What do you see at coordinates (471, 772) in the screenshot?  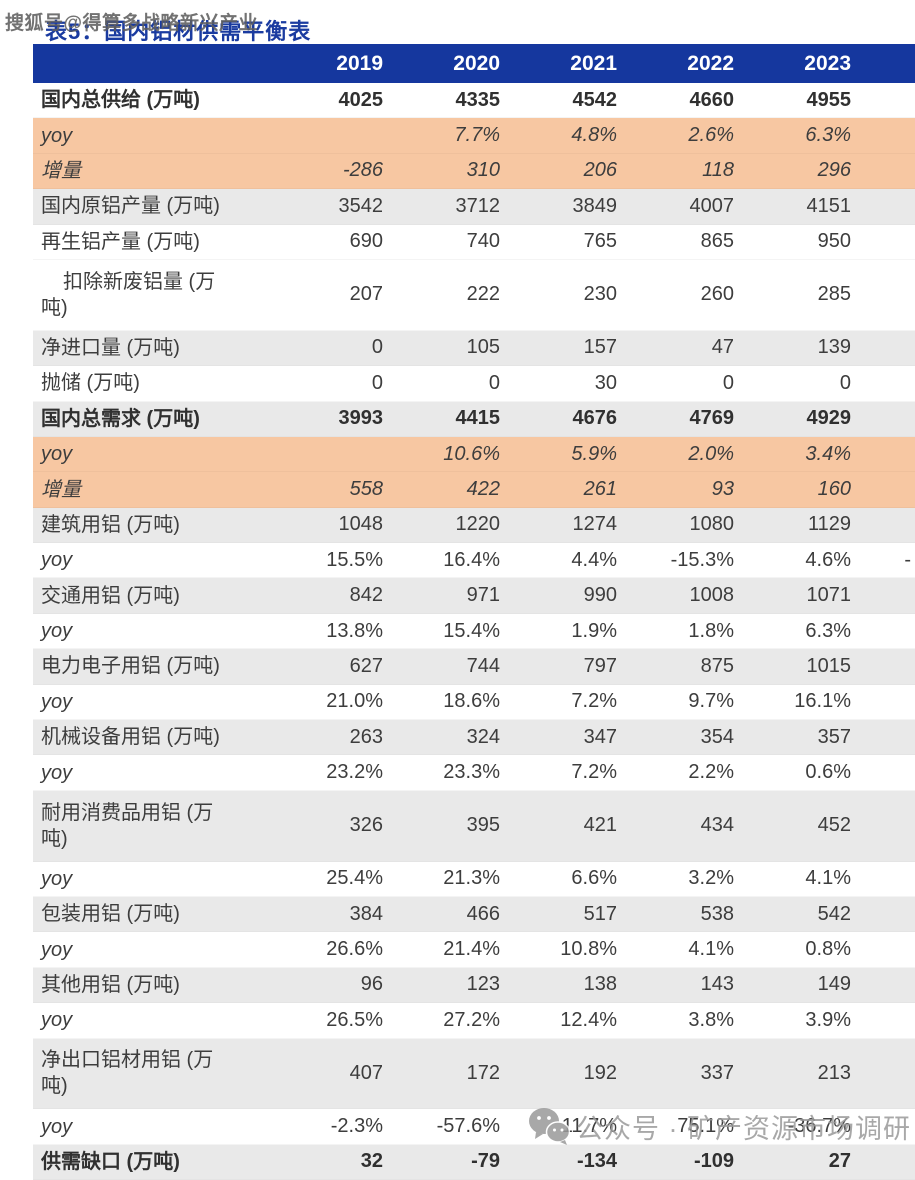 I see `cell-value-2020: 23.3%` at bounding box center [471, 772].